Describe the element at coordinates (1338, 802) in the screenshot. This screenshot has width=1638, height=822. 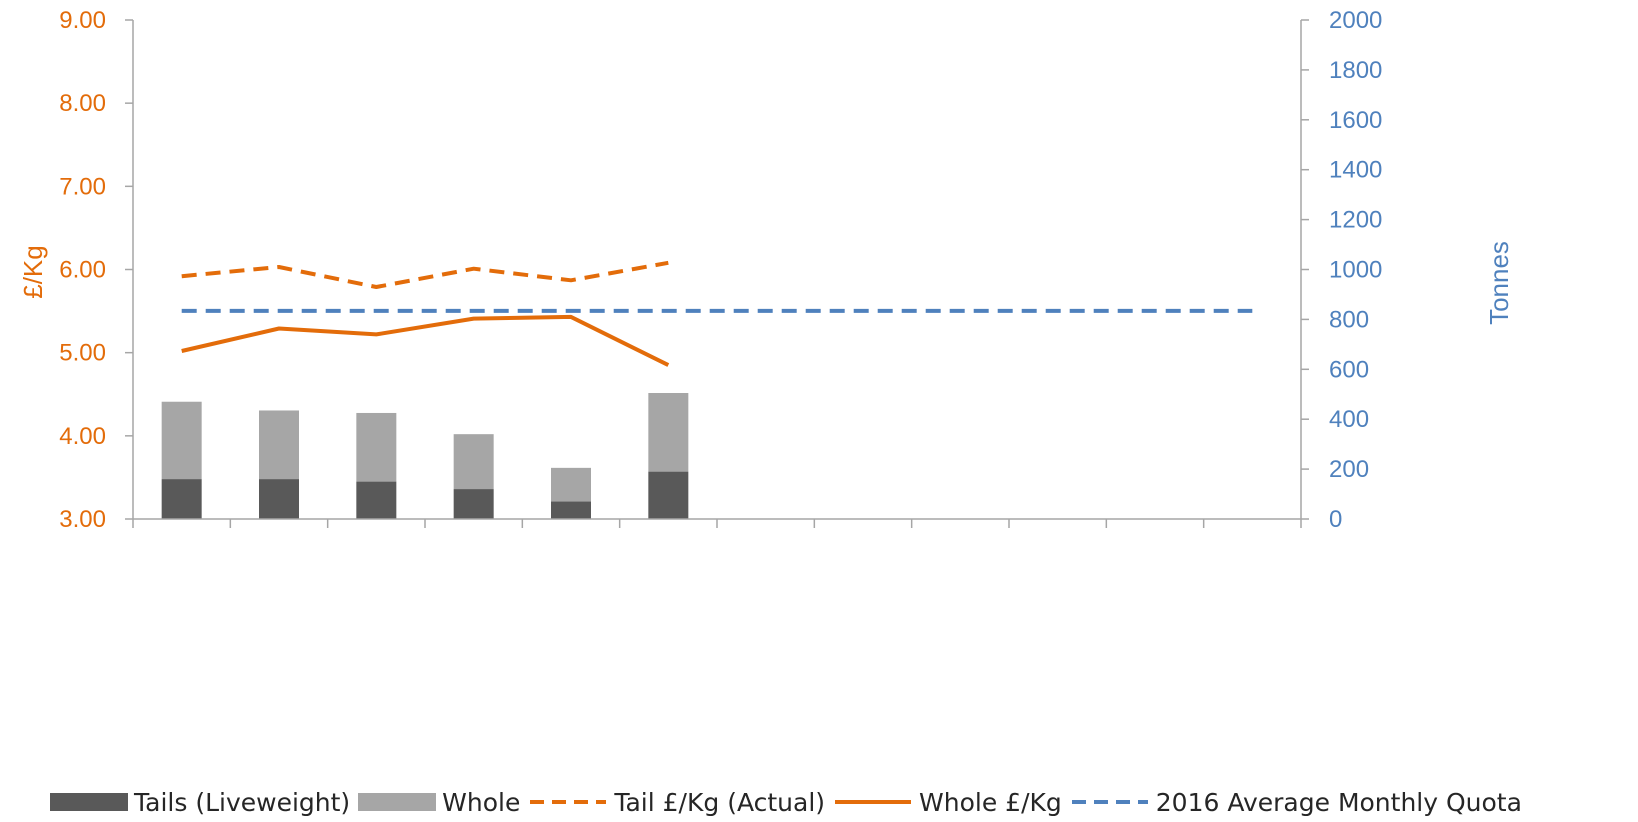
I see `legend-label-quota: 2016 Average Monthly Quota` at that location.